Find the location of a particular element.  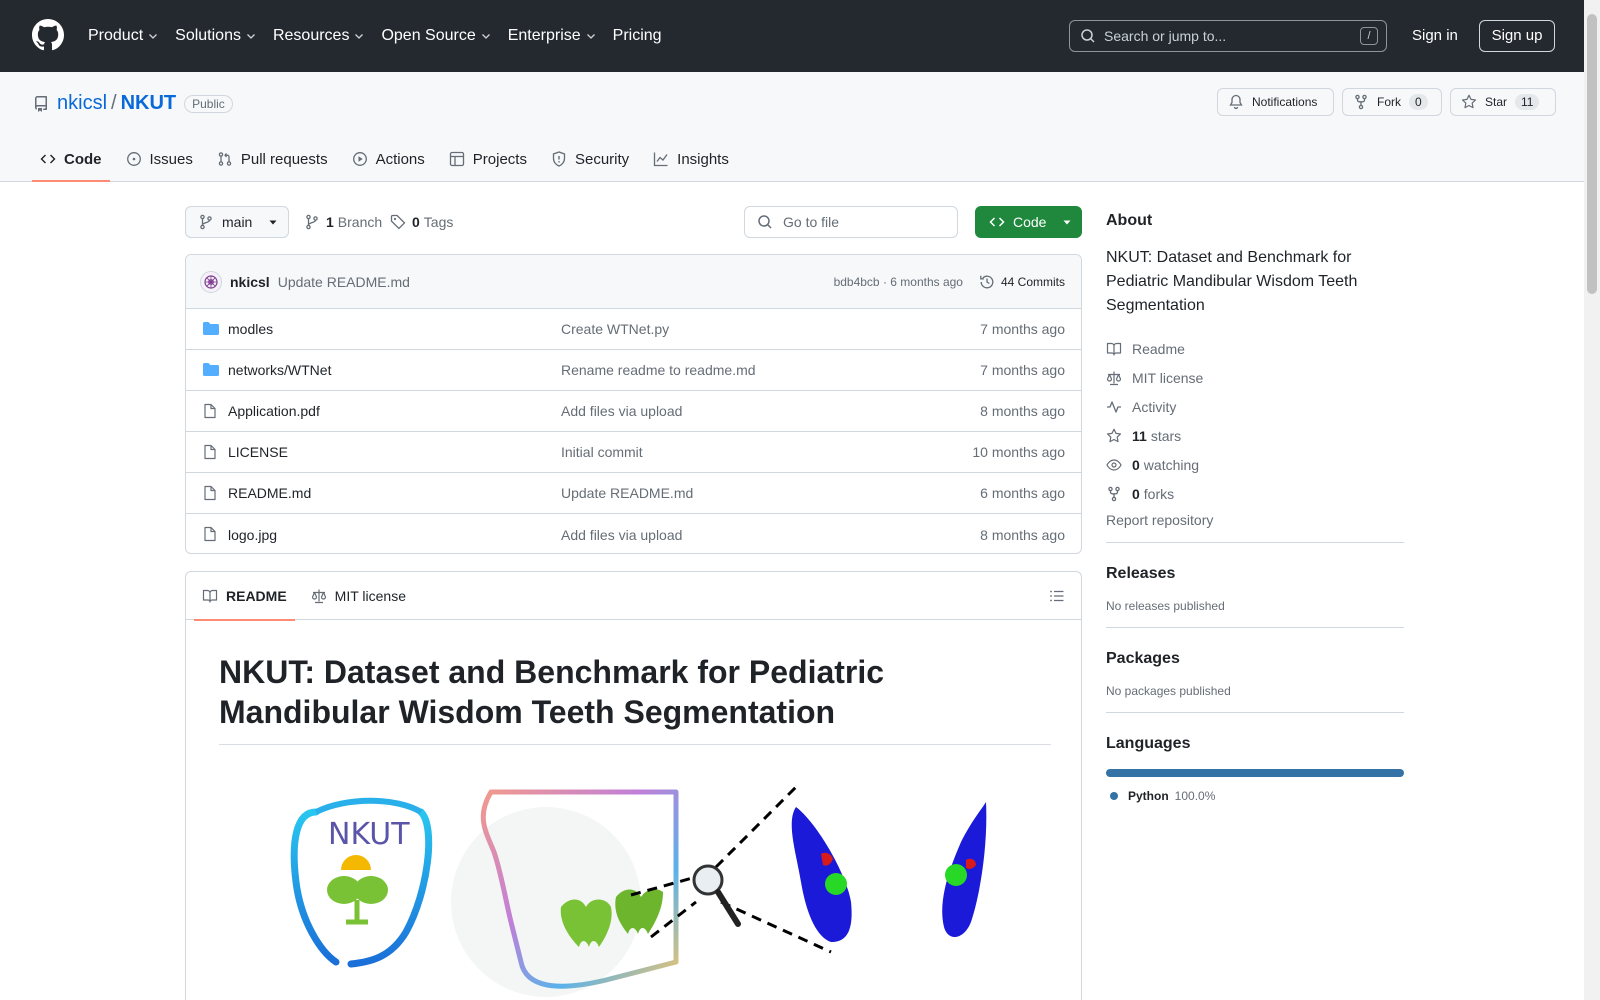

license-link: MIT license is located at coordinates (1255, 377).